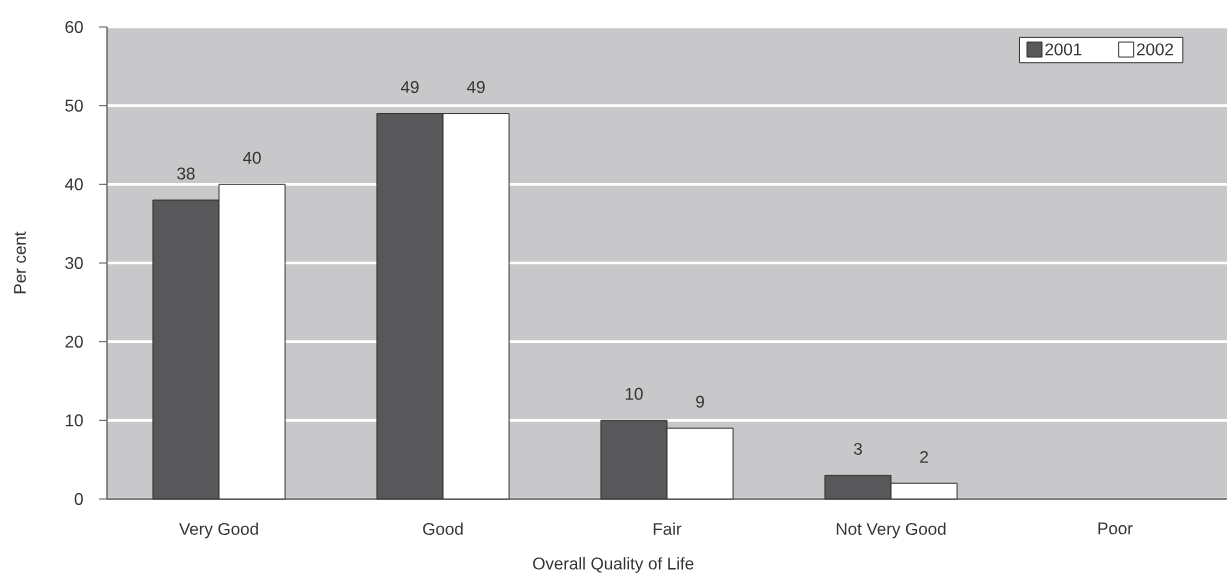 This screenshot has height=587, width=1227. Describe the element at coordinates (891, 530) in the screenshot. I see `x-tick-label: Not Very Good` at that location.